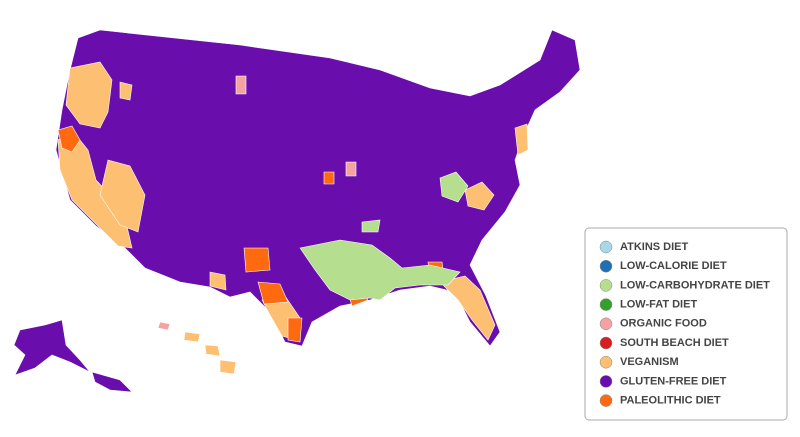  What do you see at coordinates (658, 305) in the screenshot?
I see `legend-label: LOW-FAT DIET` at bounding box center [658, 305].